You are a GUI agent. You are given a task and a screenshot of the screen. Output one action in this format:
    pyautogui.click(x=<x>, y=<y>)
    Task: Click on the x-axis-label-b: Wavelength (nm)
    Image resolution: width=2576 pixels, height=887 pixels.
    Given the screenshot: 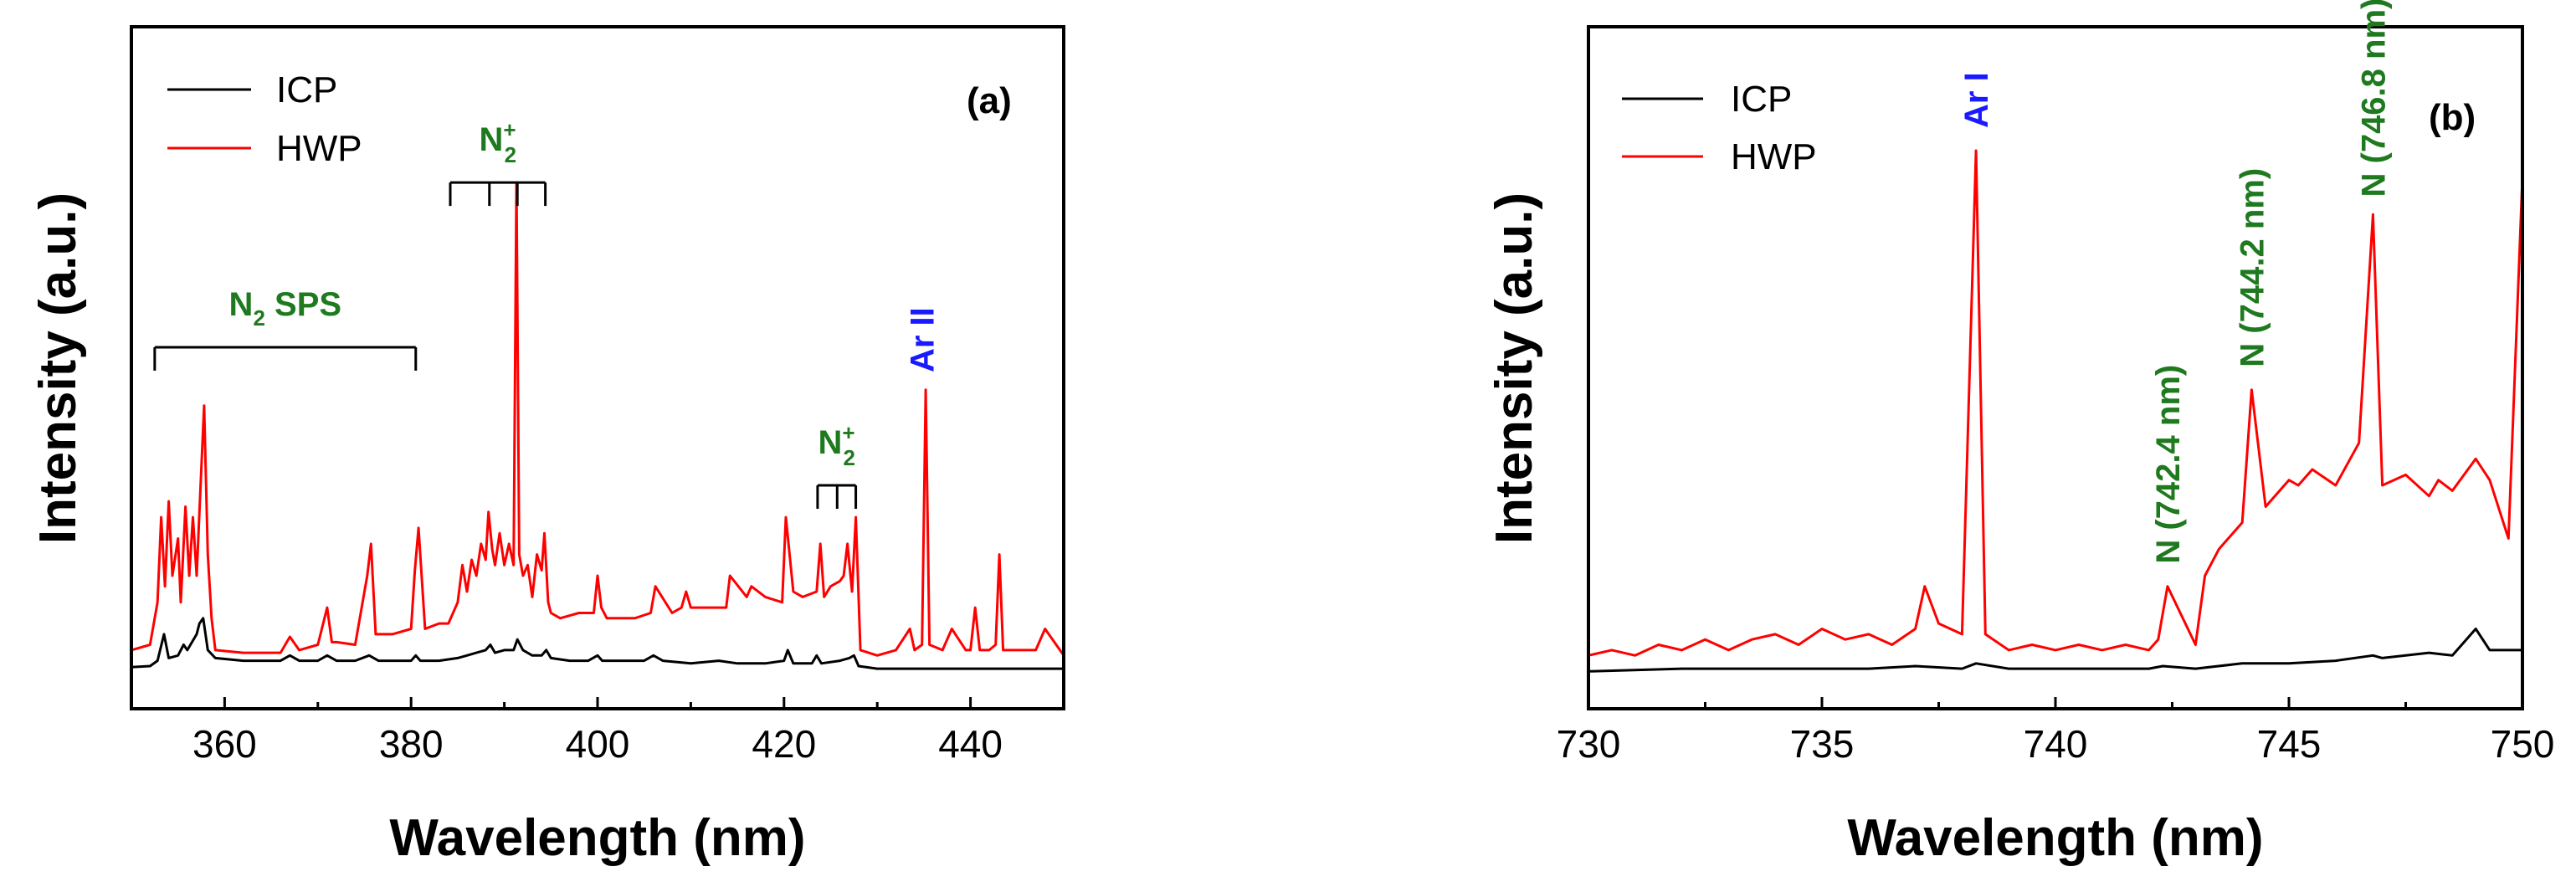 What is the action you would take?
    pyautogui.click(x=2055, y=838)
    